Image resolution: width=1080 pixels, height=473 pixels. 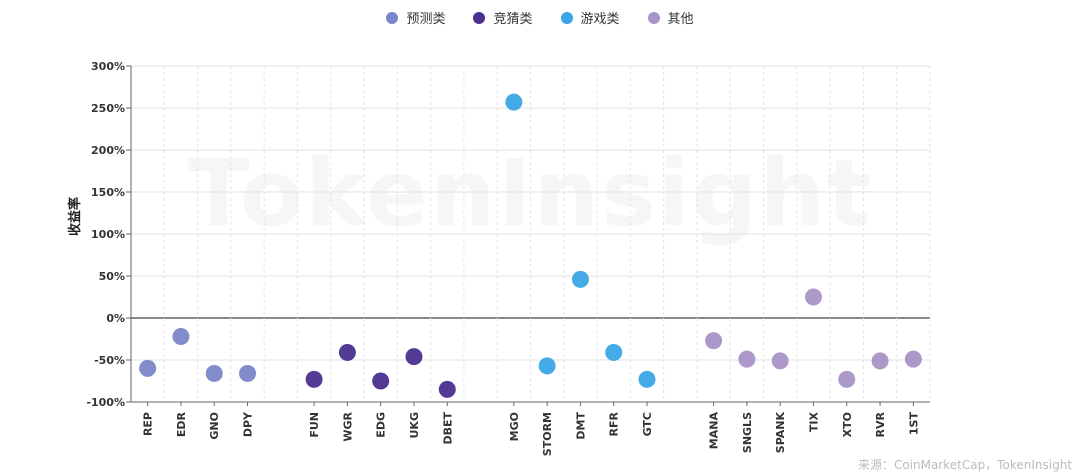 I want to click on data-point-dbet, so click(x=447, y=389).